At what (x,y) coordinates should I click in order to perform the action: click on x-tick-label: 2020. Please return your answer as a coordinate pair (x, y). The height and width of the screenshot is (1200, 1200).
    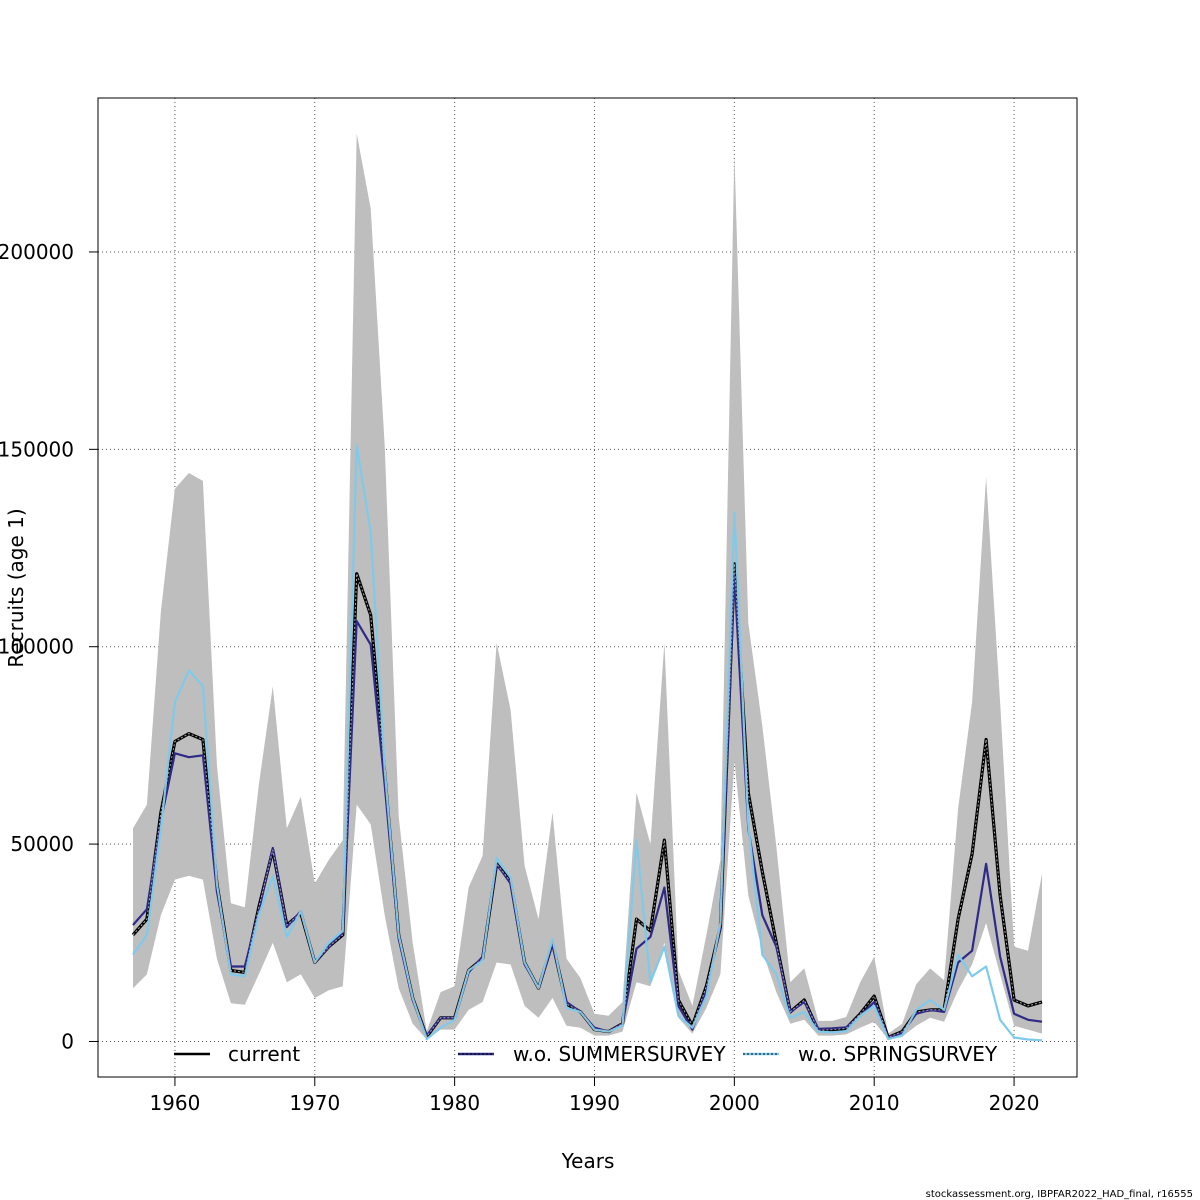
    Looking at the image, I should click on (1014, 1103).